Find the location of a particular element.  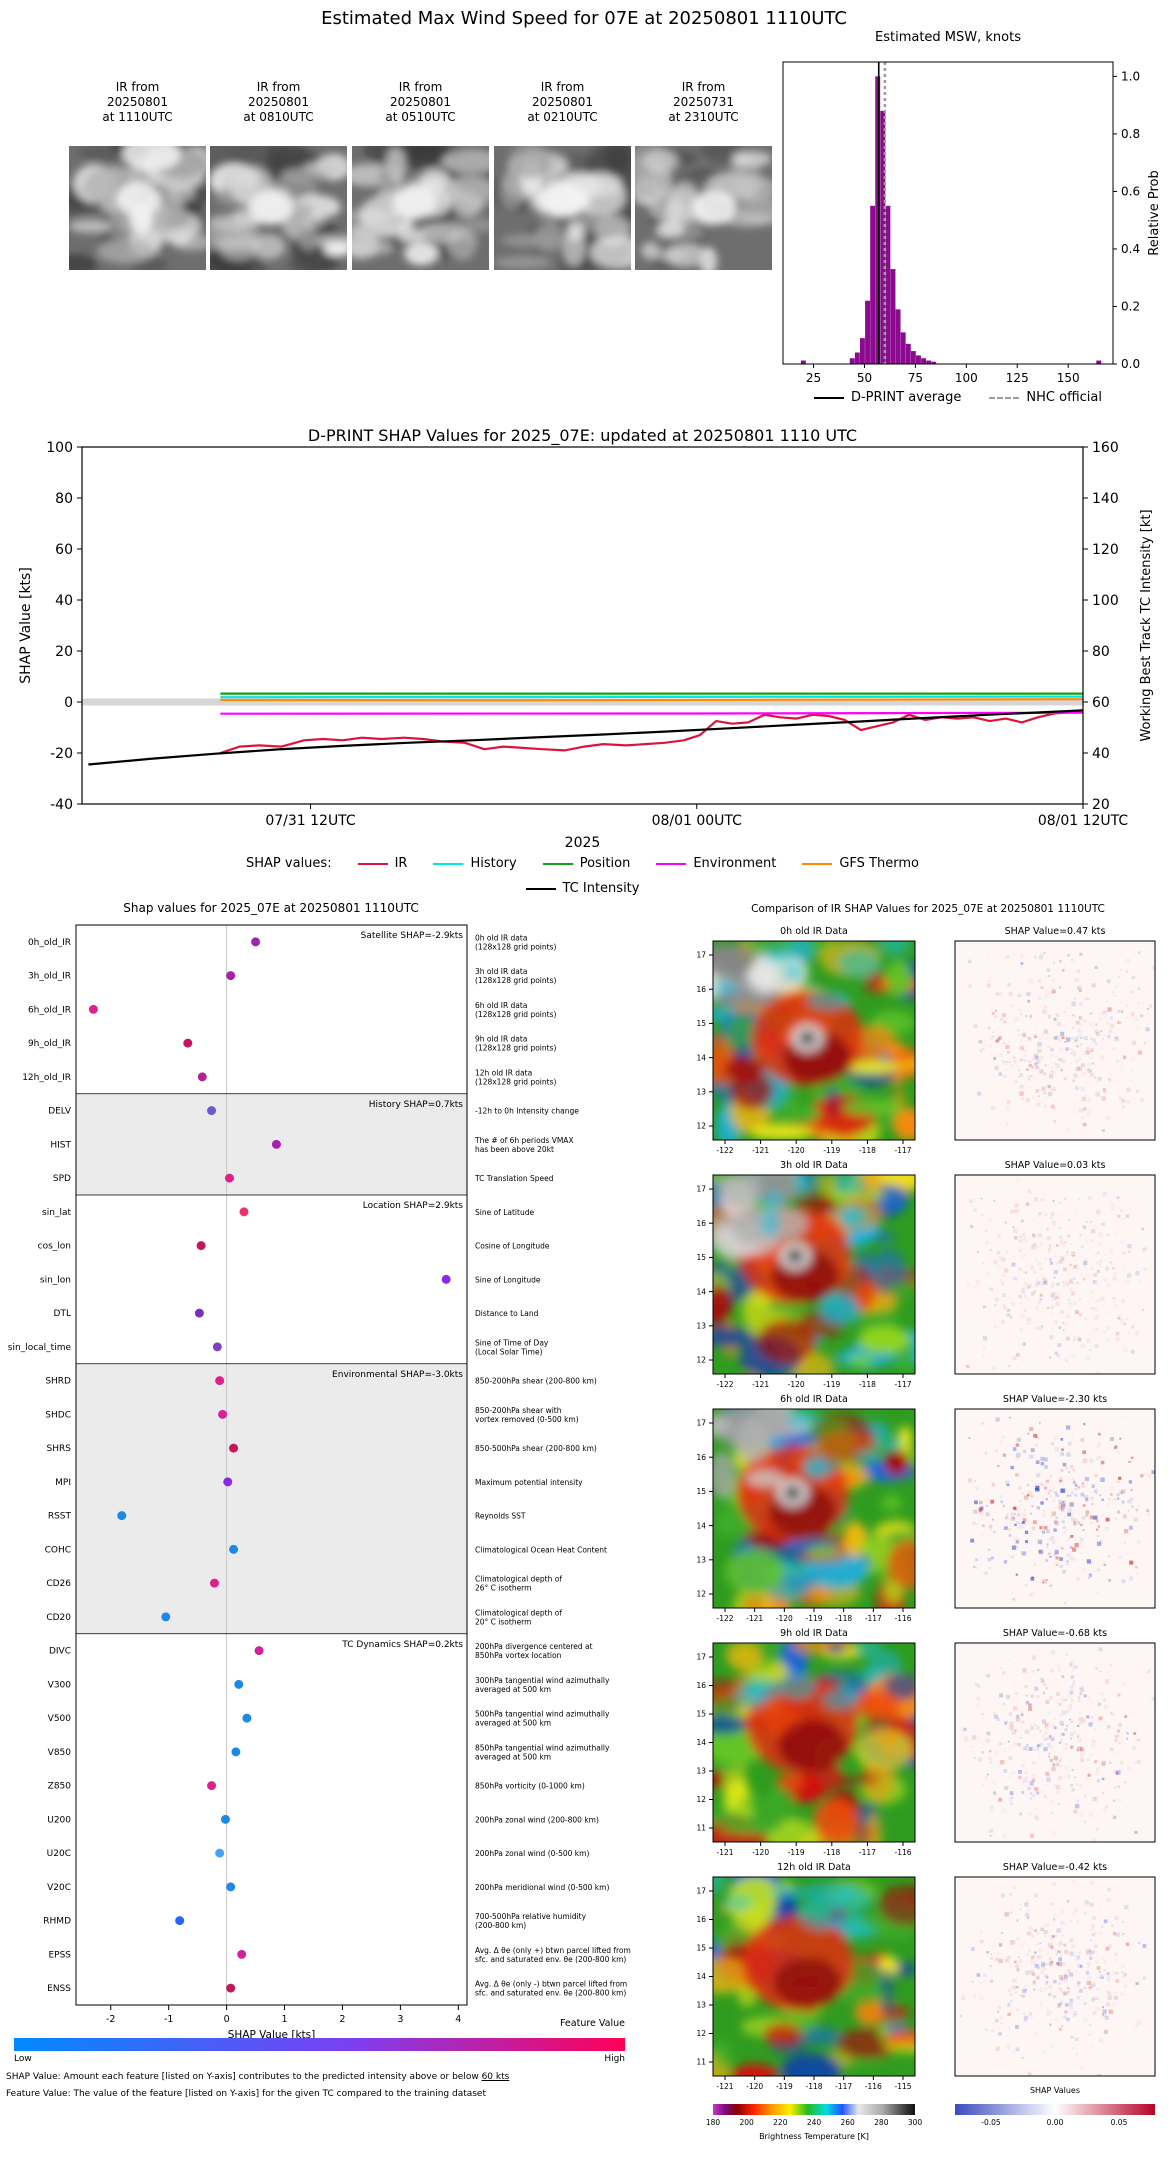

brightness-temp-colorbar-ticks: 180 200 220 240 260 280 300 is located at coordinates (814, 2124).